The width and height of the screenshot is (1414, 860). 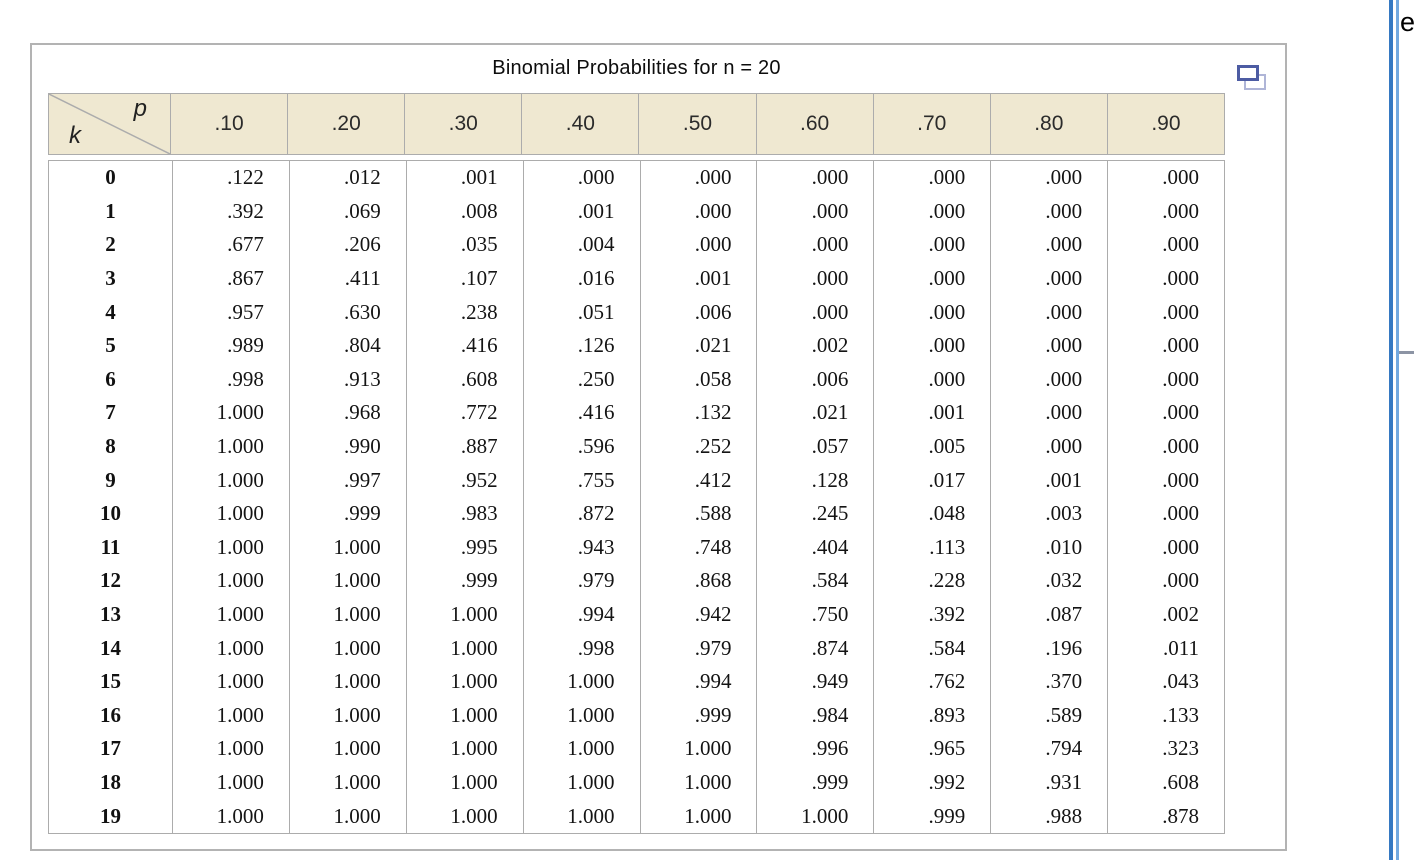 I want to click on cell-k4-c2: .238, so click(x=479, y=311).